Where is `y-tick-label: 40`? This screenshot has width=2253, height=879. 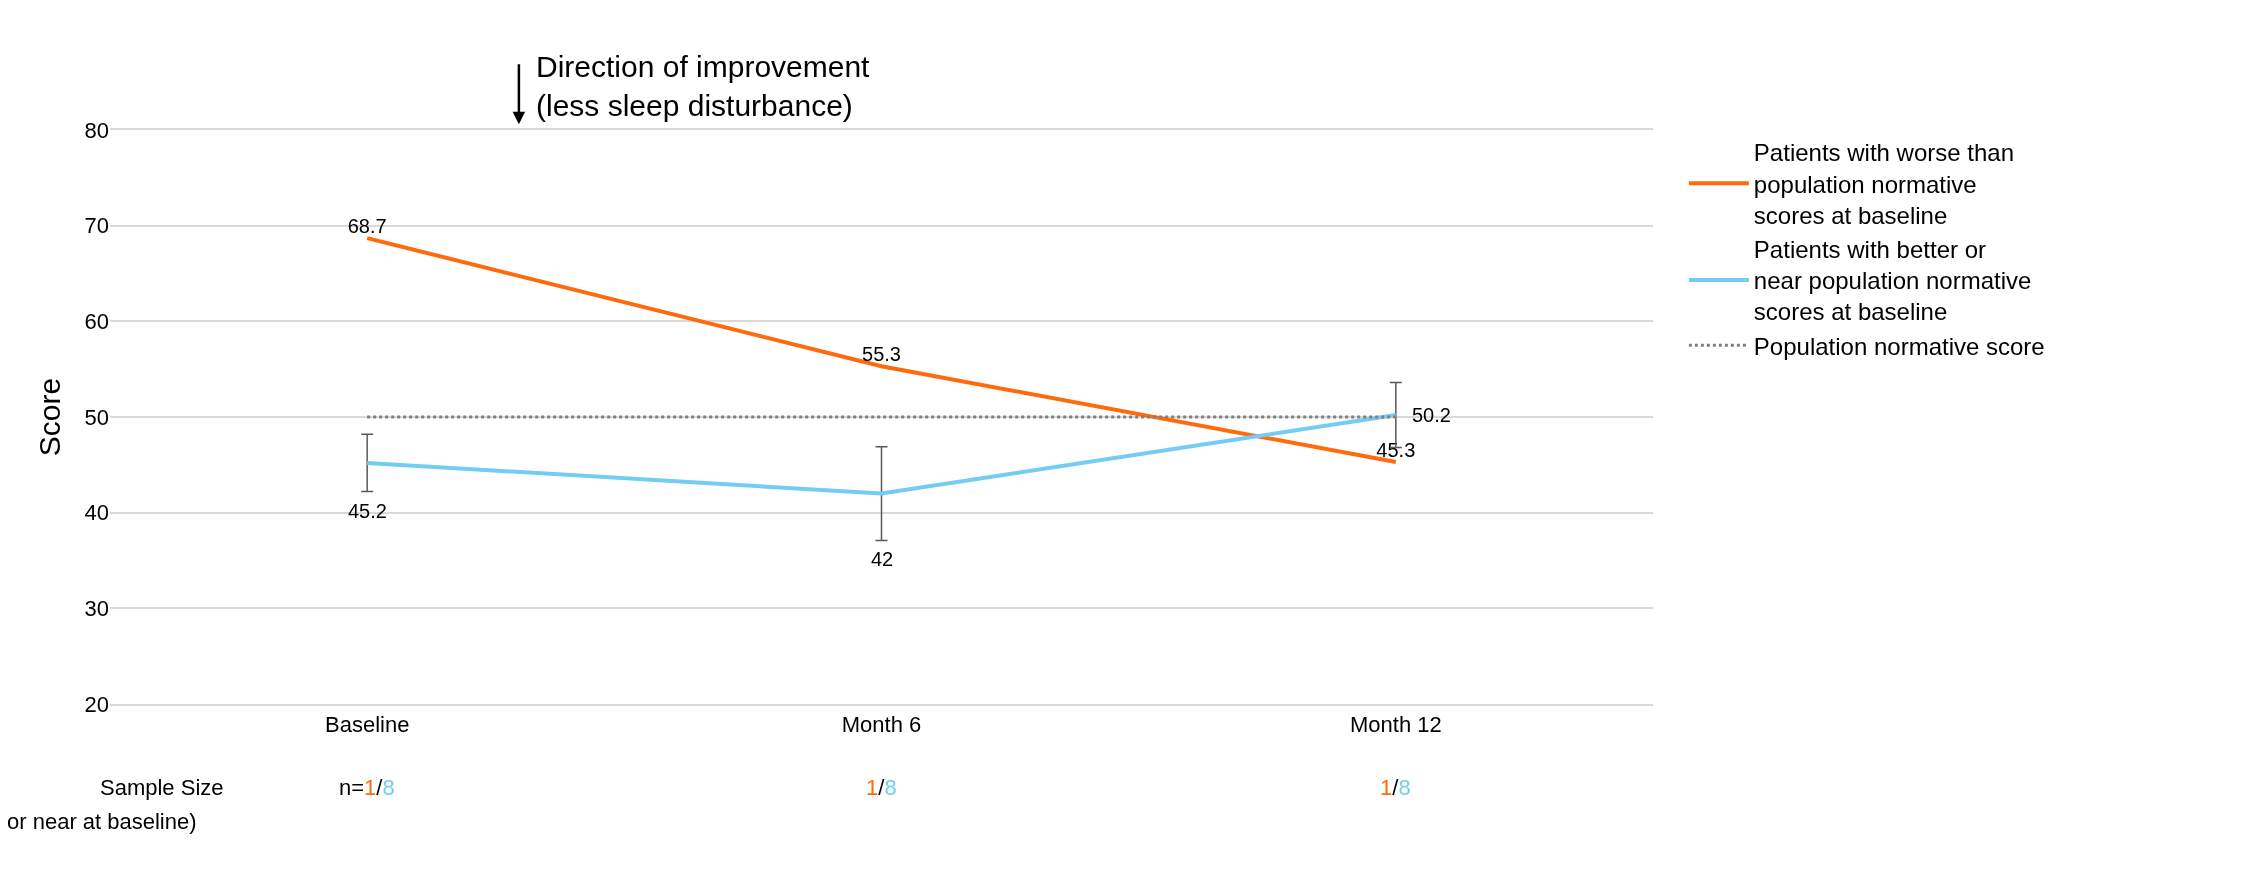 y-tick-label: 40 is located at coordinates (96, 513).